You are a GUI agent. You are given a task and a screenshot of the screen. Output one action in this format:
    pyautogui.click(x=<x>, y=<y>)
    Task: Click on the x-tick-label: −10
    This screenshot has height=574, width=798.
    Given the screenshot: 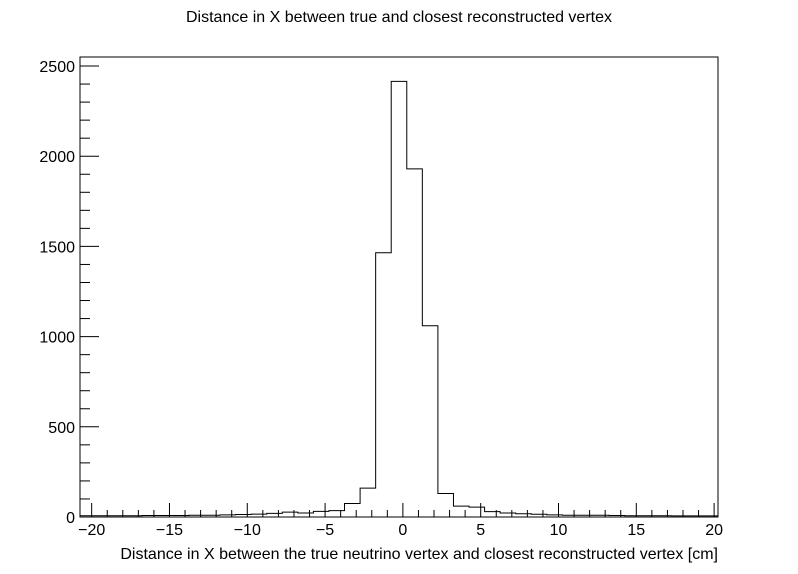 What is the action you would take?
    pyautogui.click(x=247, y=530)
    